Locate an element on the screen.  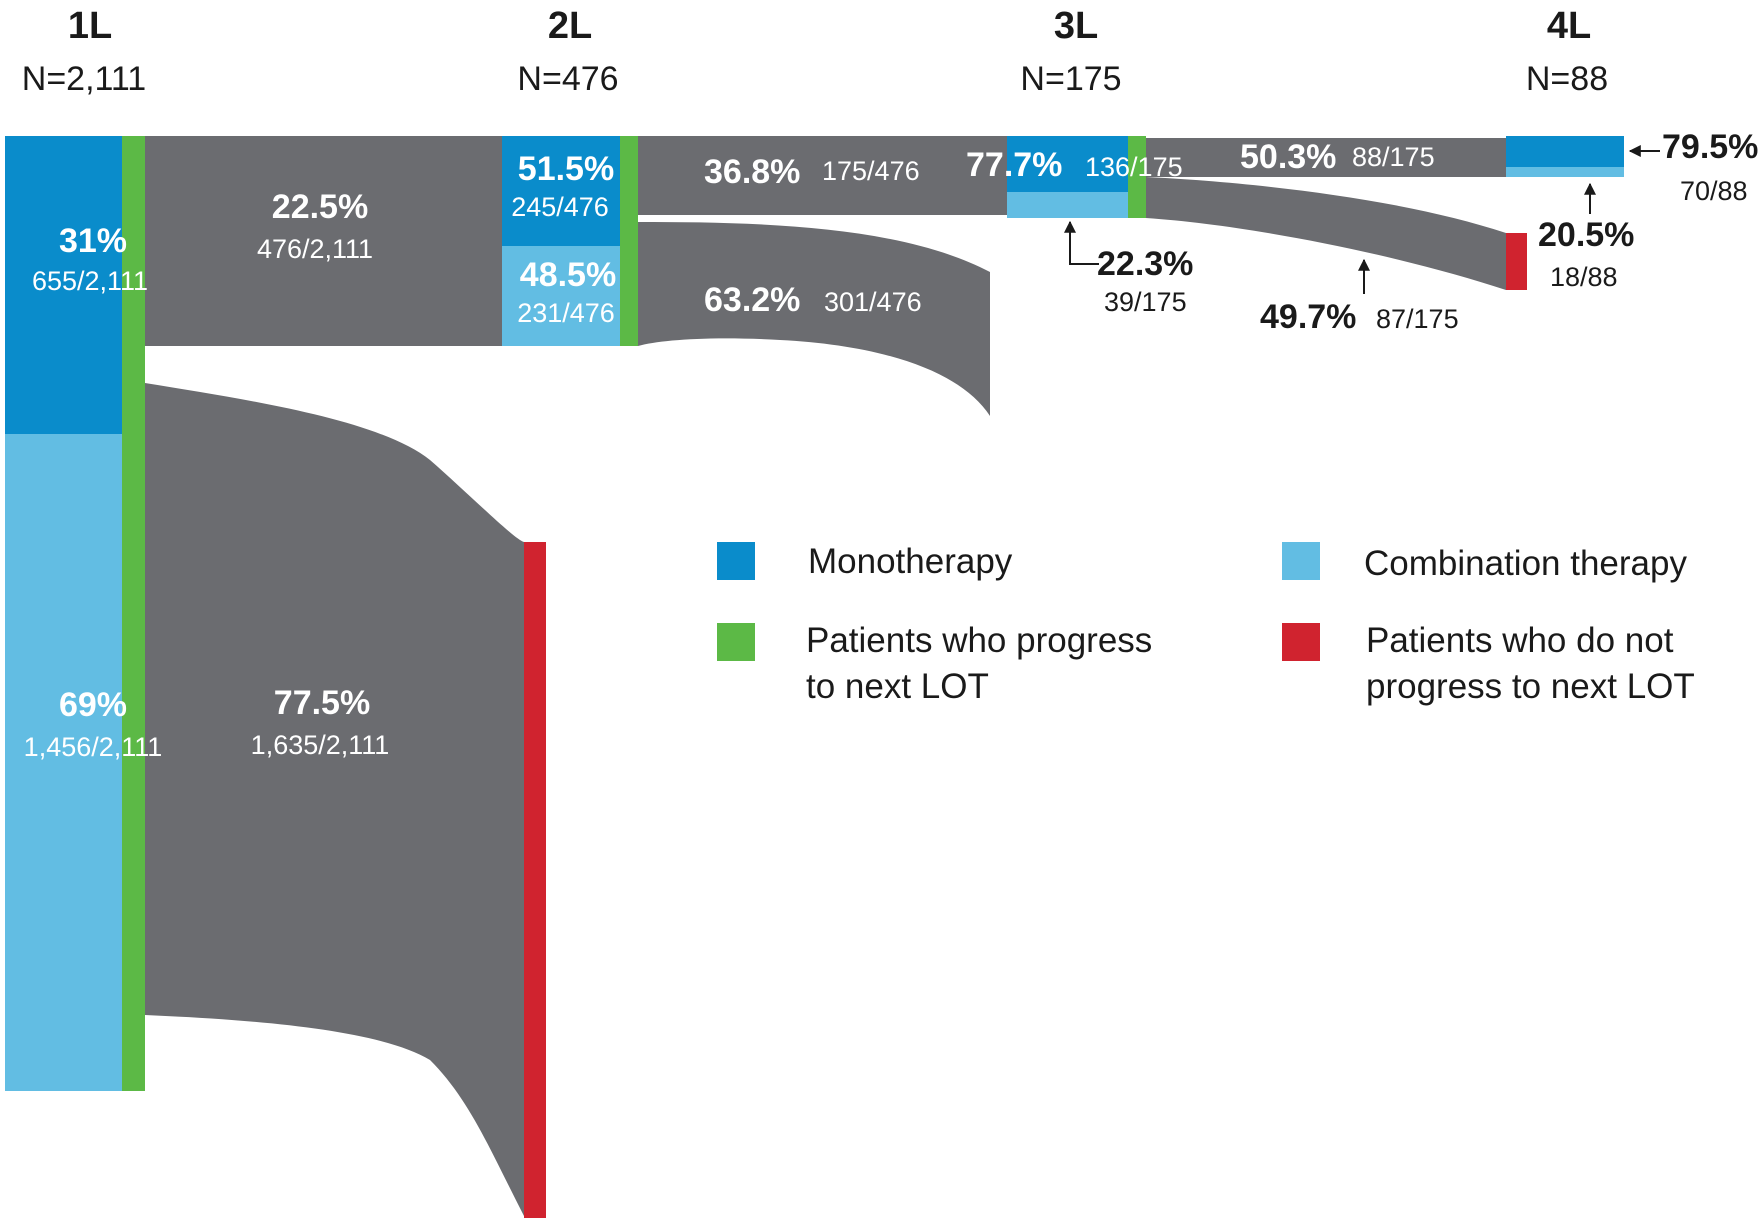
legend-swatch-monotherapy is located at coordinates (736, 561).